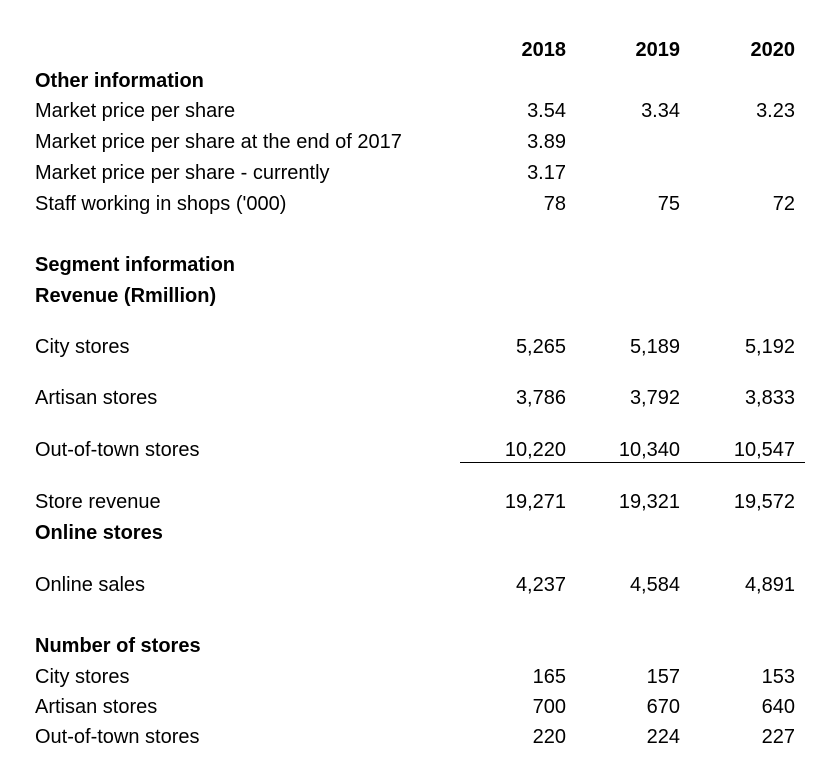 The height and width of the screenshot is (770, 830). Describe the element at coordinates (544, 50) in the screenshot. I see `year-header-2018: 2018` at that location.